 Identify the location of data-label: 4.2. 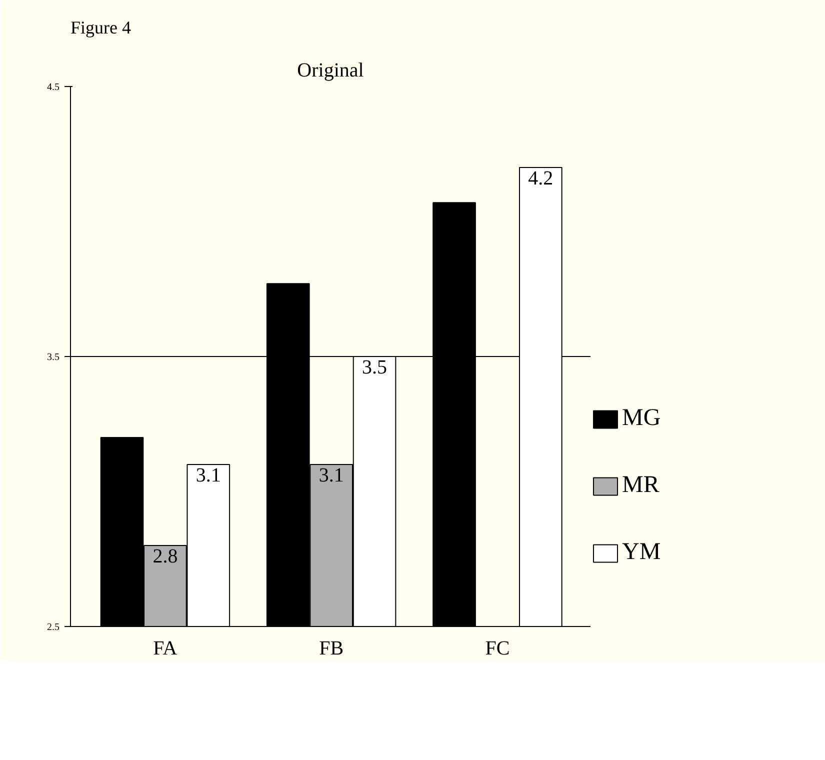
(541, 179).